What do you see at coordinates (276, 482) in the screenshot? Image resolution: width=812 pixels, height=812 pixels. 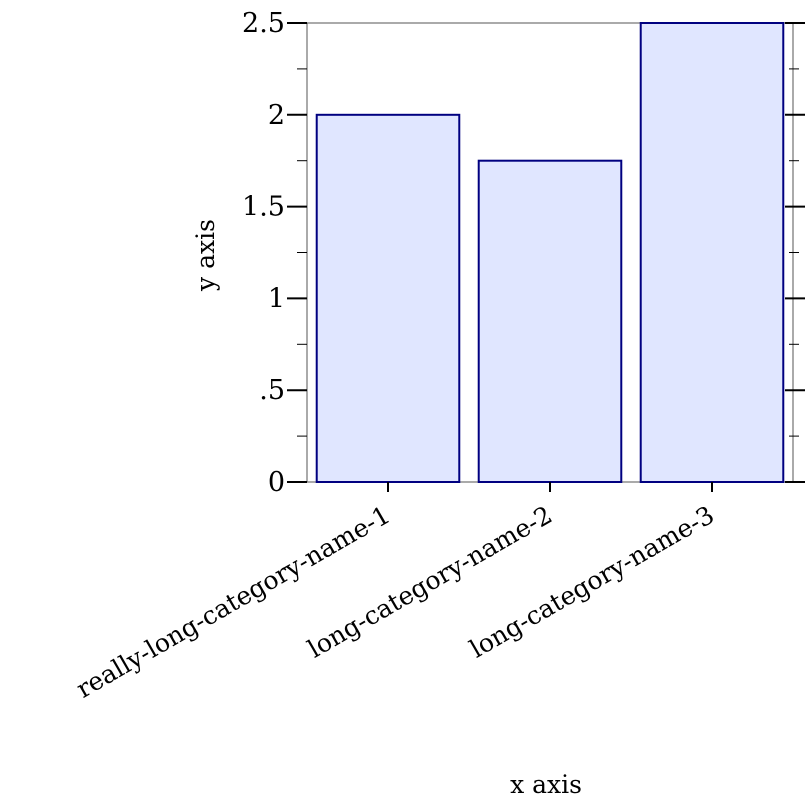 I see `y-tick-label: 0` at bounding box center [276, 482].